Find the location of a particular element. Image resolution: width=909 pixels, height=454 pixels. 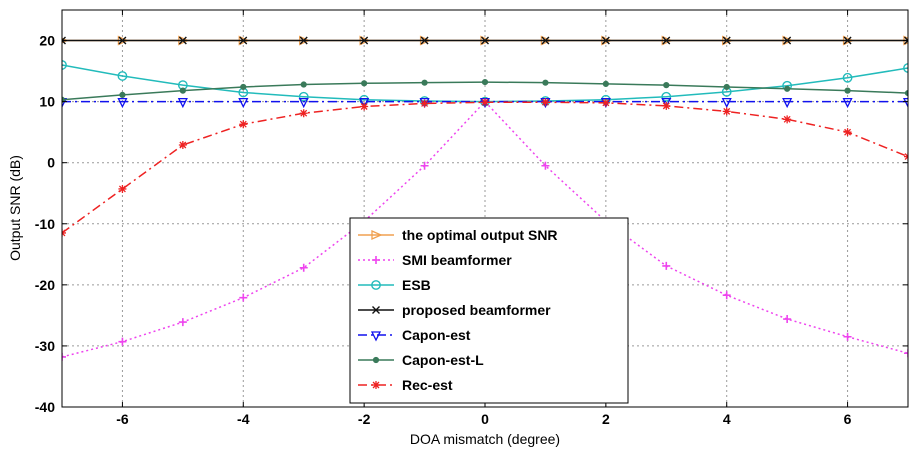

legend-marker-capon-est-l is located at coordinates (376, 360).